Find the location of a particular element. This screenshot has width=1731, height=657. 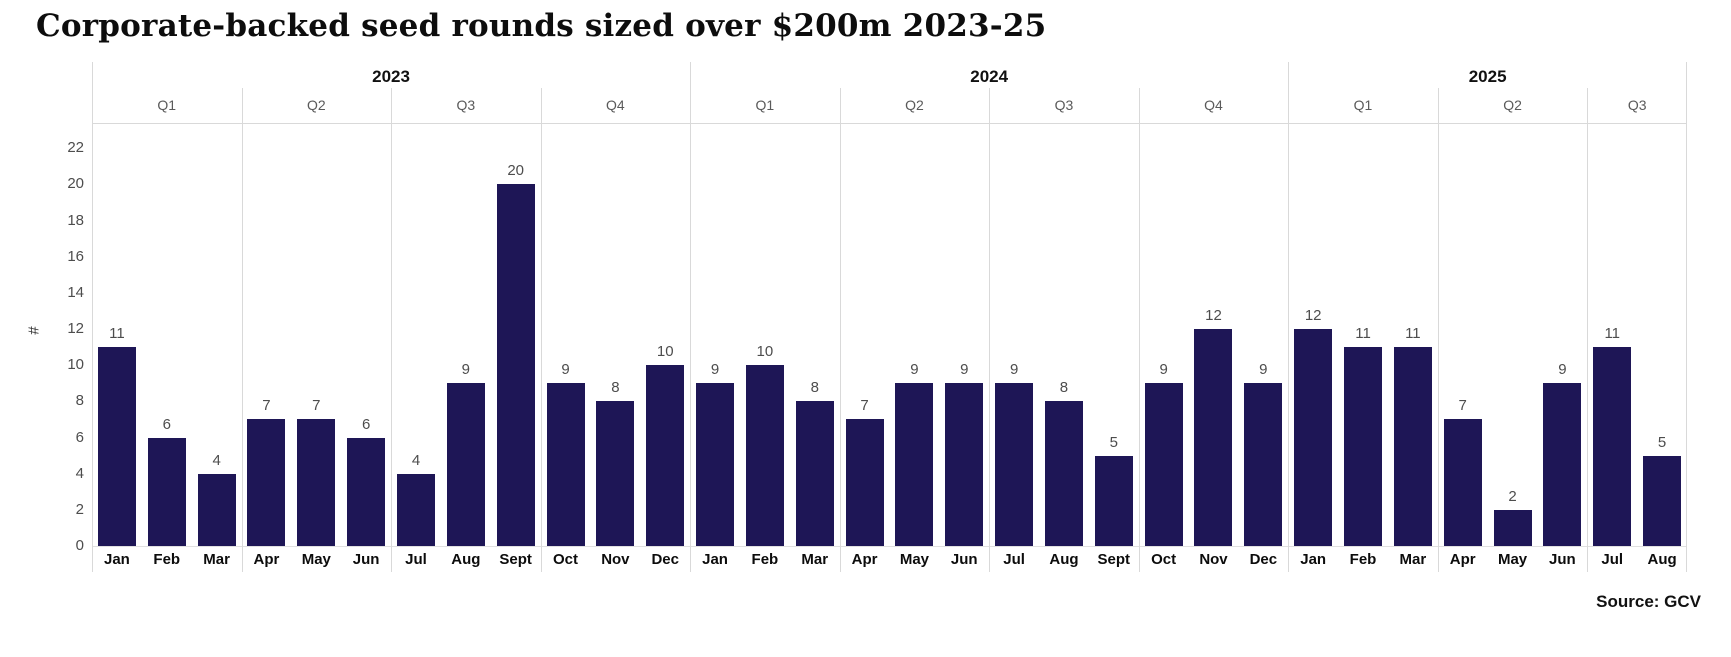

month-label: May is located at coordinates (1512, 559).